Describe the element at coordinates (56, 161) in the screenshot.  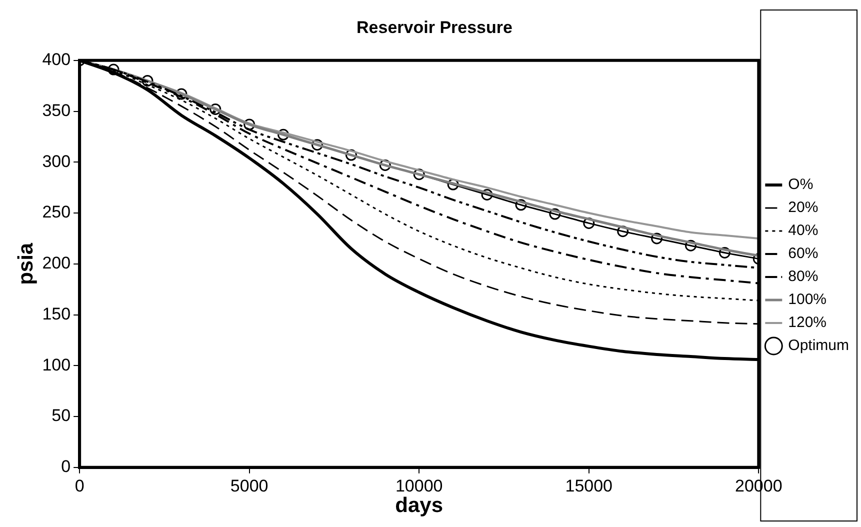
I see `y-tick-label: 300` at that location.